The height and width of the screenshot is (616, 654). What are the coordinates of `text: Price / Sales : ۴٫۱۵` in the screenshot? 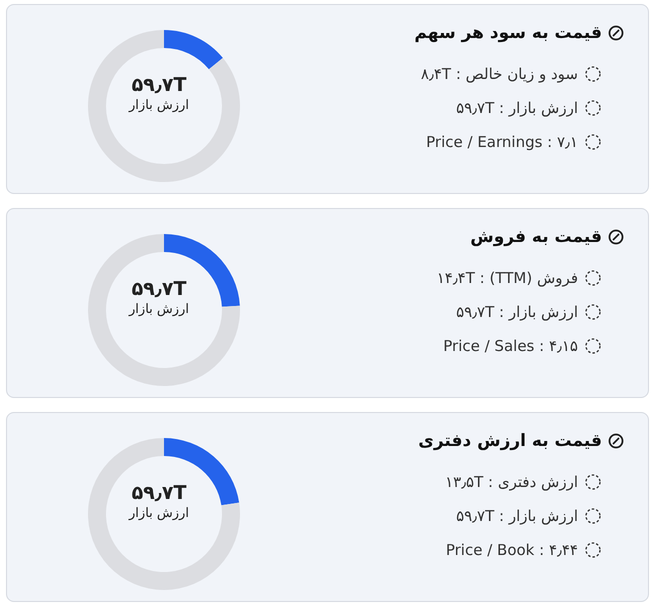 It's located at (510, 346).